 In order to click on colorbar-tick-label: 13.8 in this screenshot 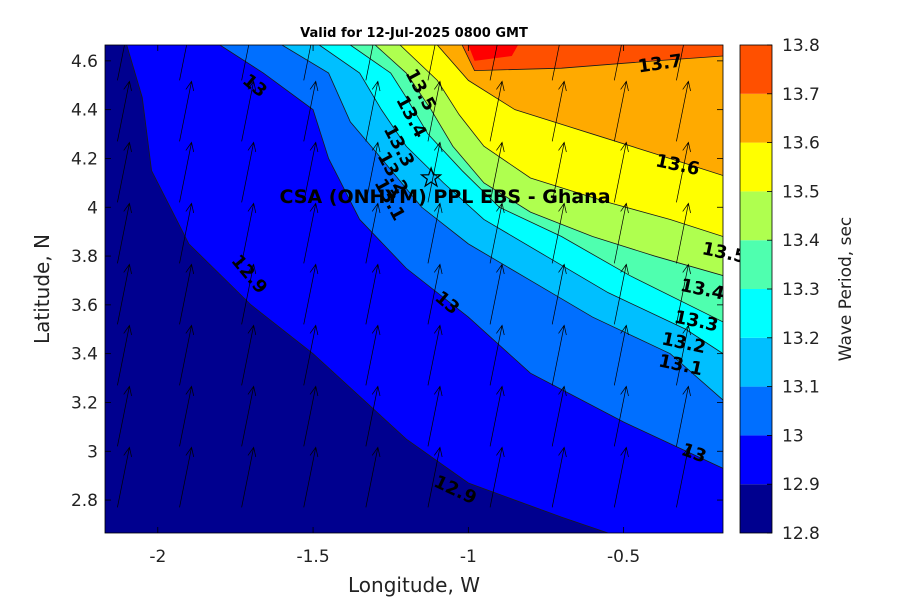, I will do `click(801, 46)`.